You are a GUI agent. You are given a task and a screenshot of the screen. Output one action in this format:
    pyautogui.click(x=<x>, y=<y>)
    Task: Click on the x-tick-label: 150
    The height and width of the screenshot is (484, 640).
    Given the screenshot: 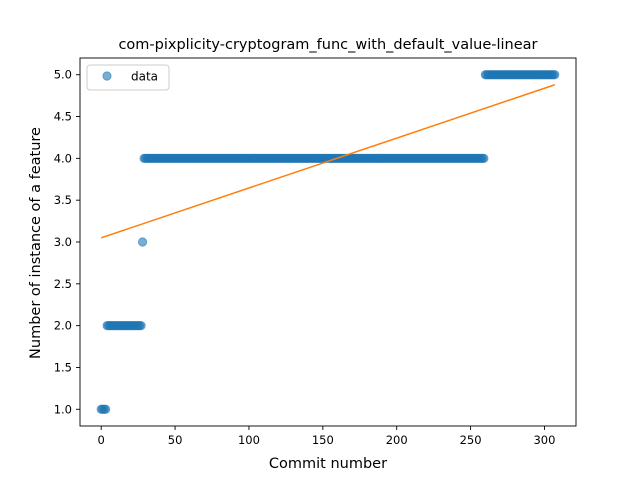 What is the action you would take?
    pyautogui.click(x=323, y=440)
    